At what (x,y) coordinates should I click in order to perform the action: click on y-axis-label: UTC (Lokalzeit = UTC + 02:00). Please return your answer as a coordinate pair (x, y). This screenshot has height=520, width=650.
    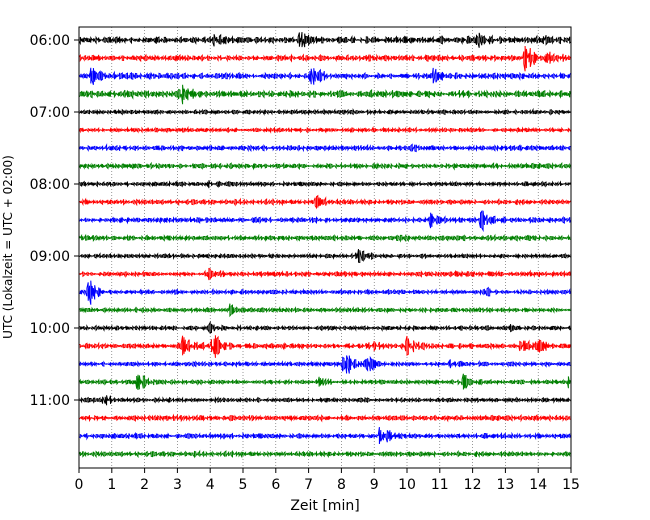
    Looking at the image, I should click on (8, 247).